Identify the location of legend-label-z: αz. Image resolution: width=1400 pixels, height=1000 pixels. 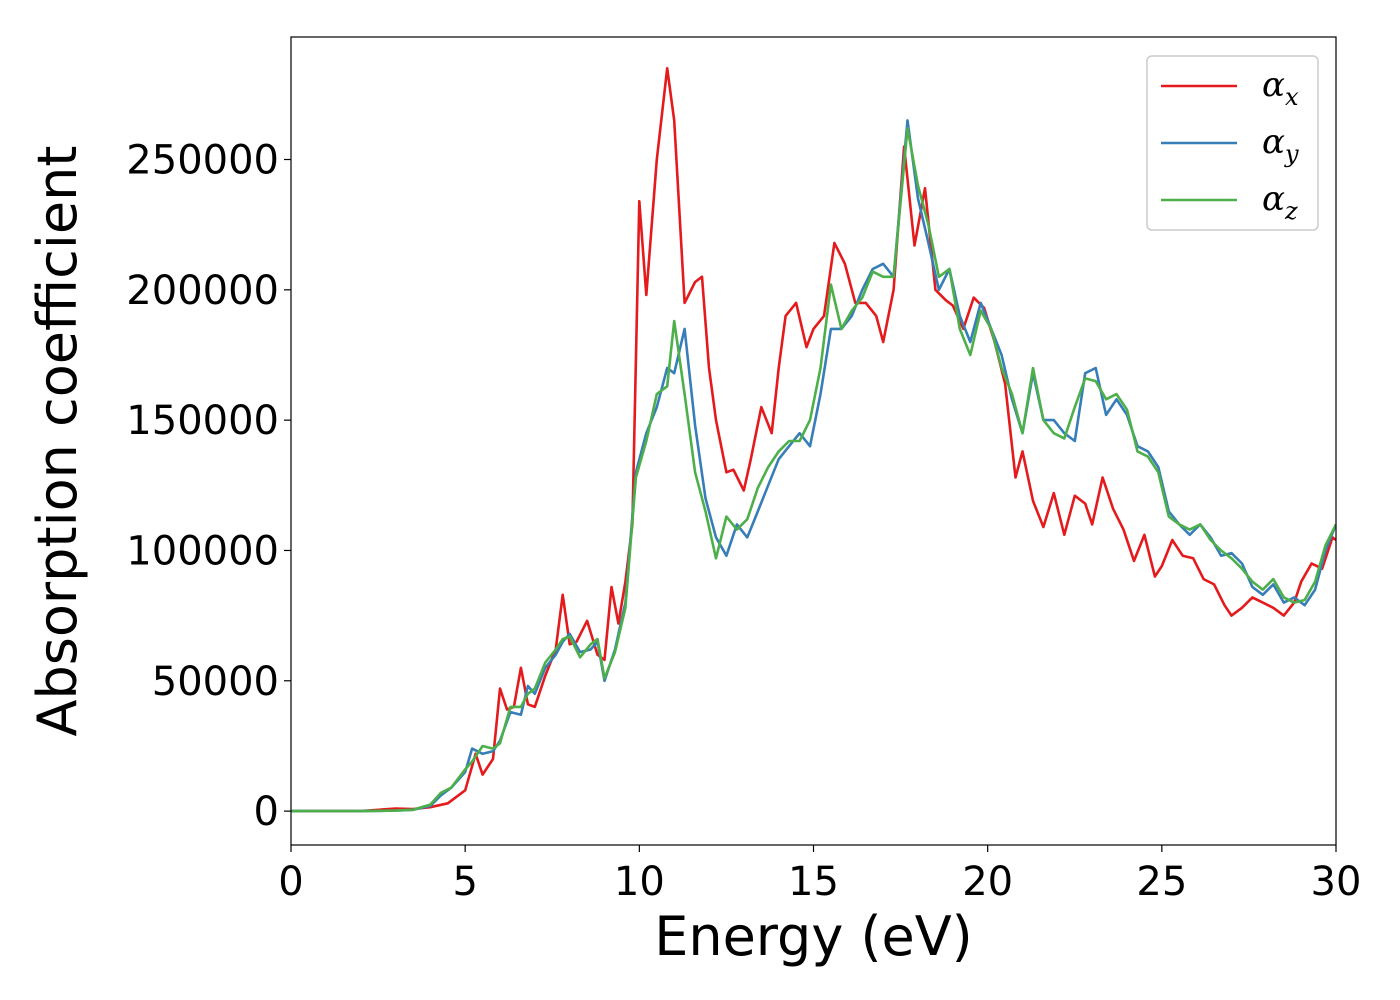
(1280, 202).